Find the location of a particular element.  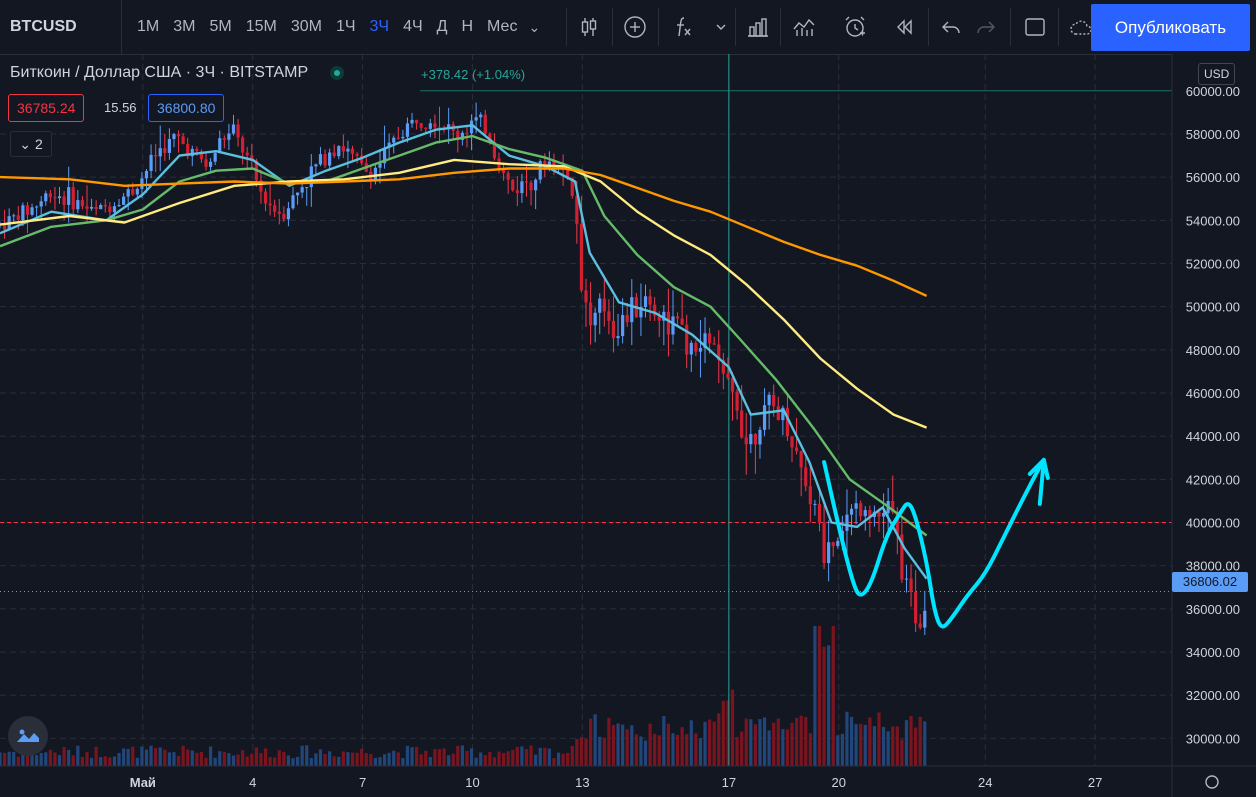

indicators-toggle: ⌄ 2 is located at coordinates (31, 144).